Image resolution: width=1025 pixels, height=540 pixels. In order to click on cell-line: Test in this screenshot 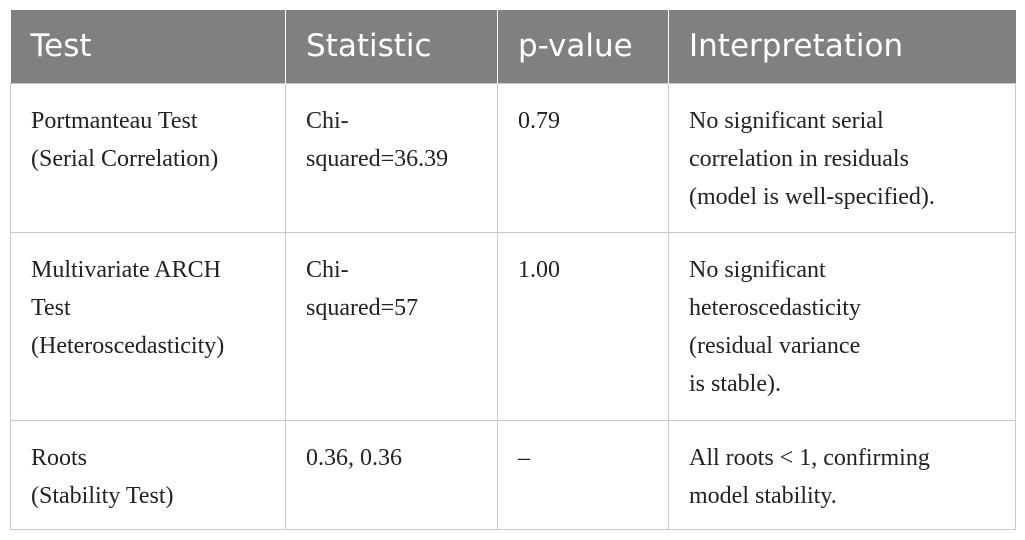, I will do `click(51, 307)`.